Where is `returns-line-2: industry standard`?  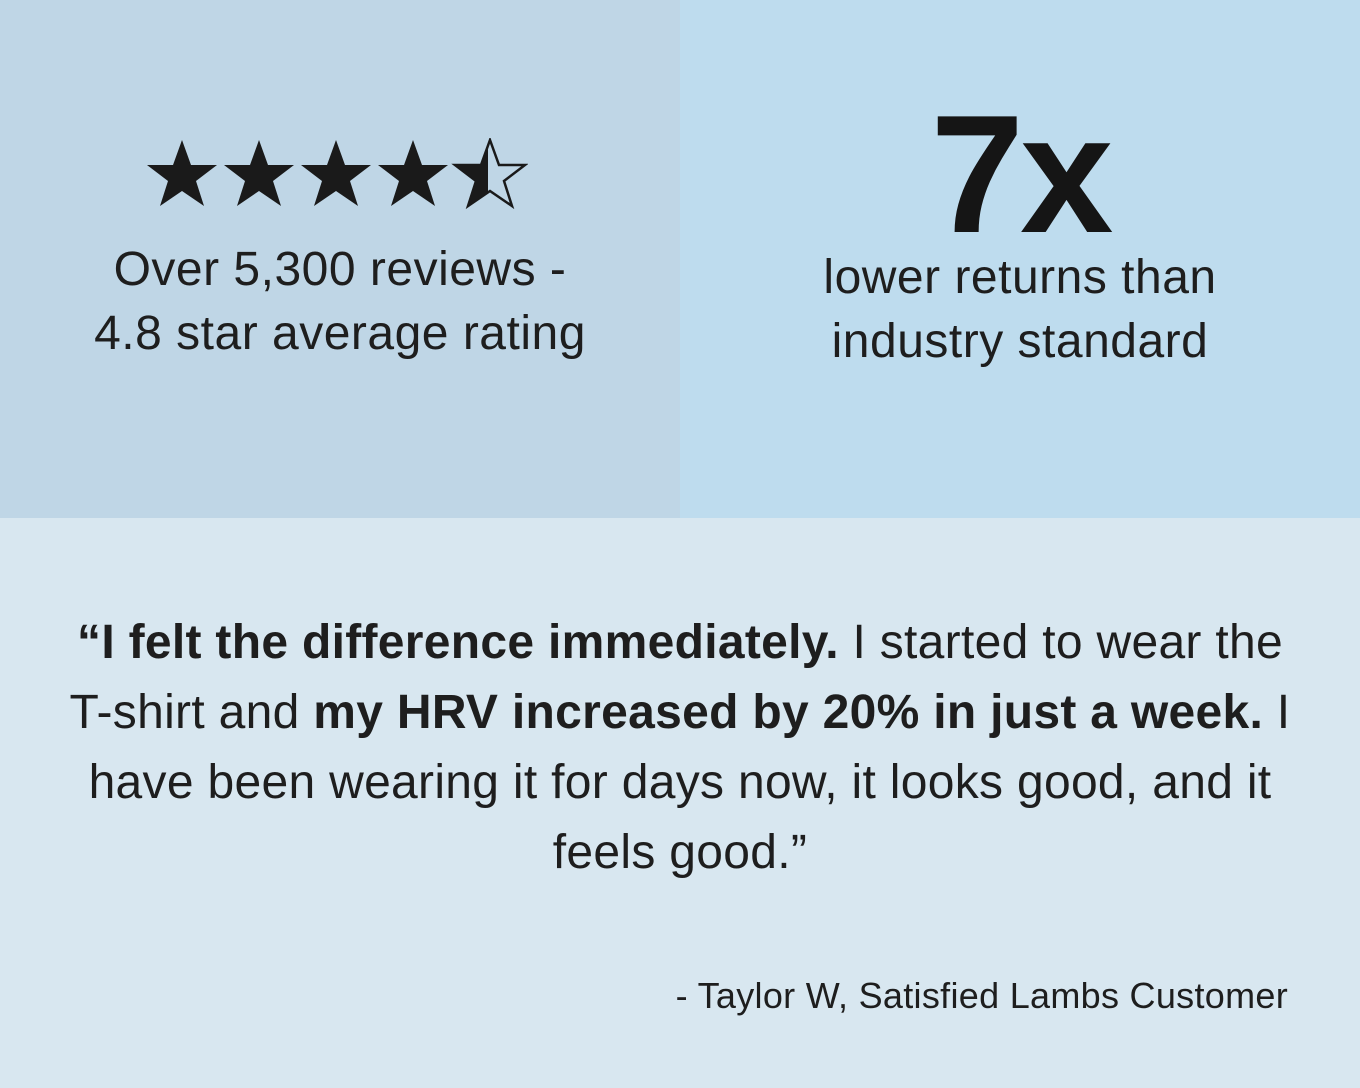 returns-line-2: industry standard is located at coordinates (1020, 341).